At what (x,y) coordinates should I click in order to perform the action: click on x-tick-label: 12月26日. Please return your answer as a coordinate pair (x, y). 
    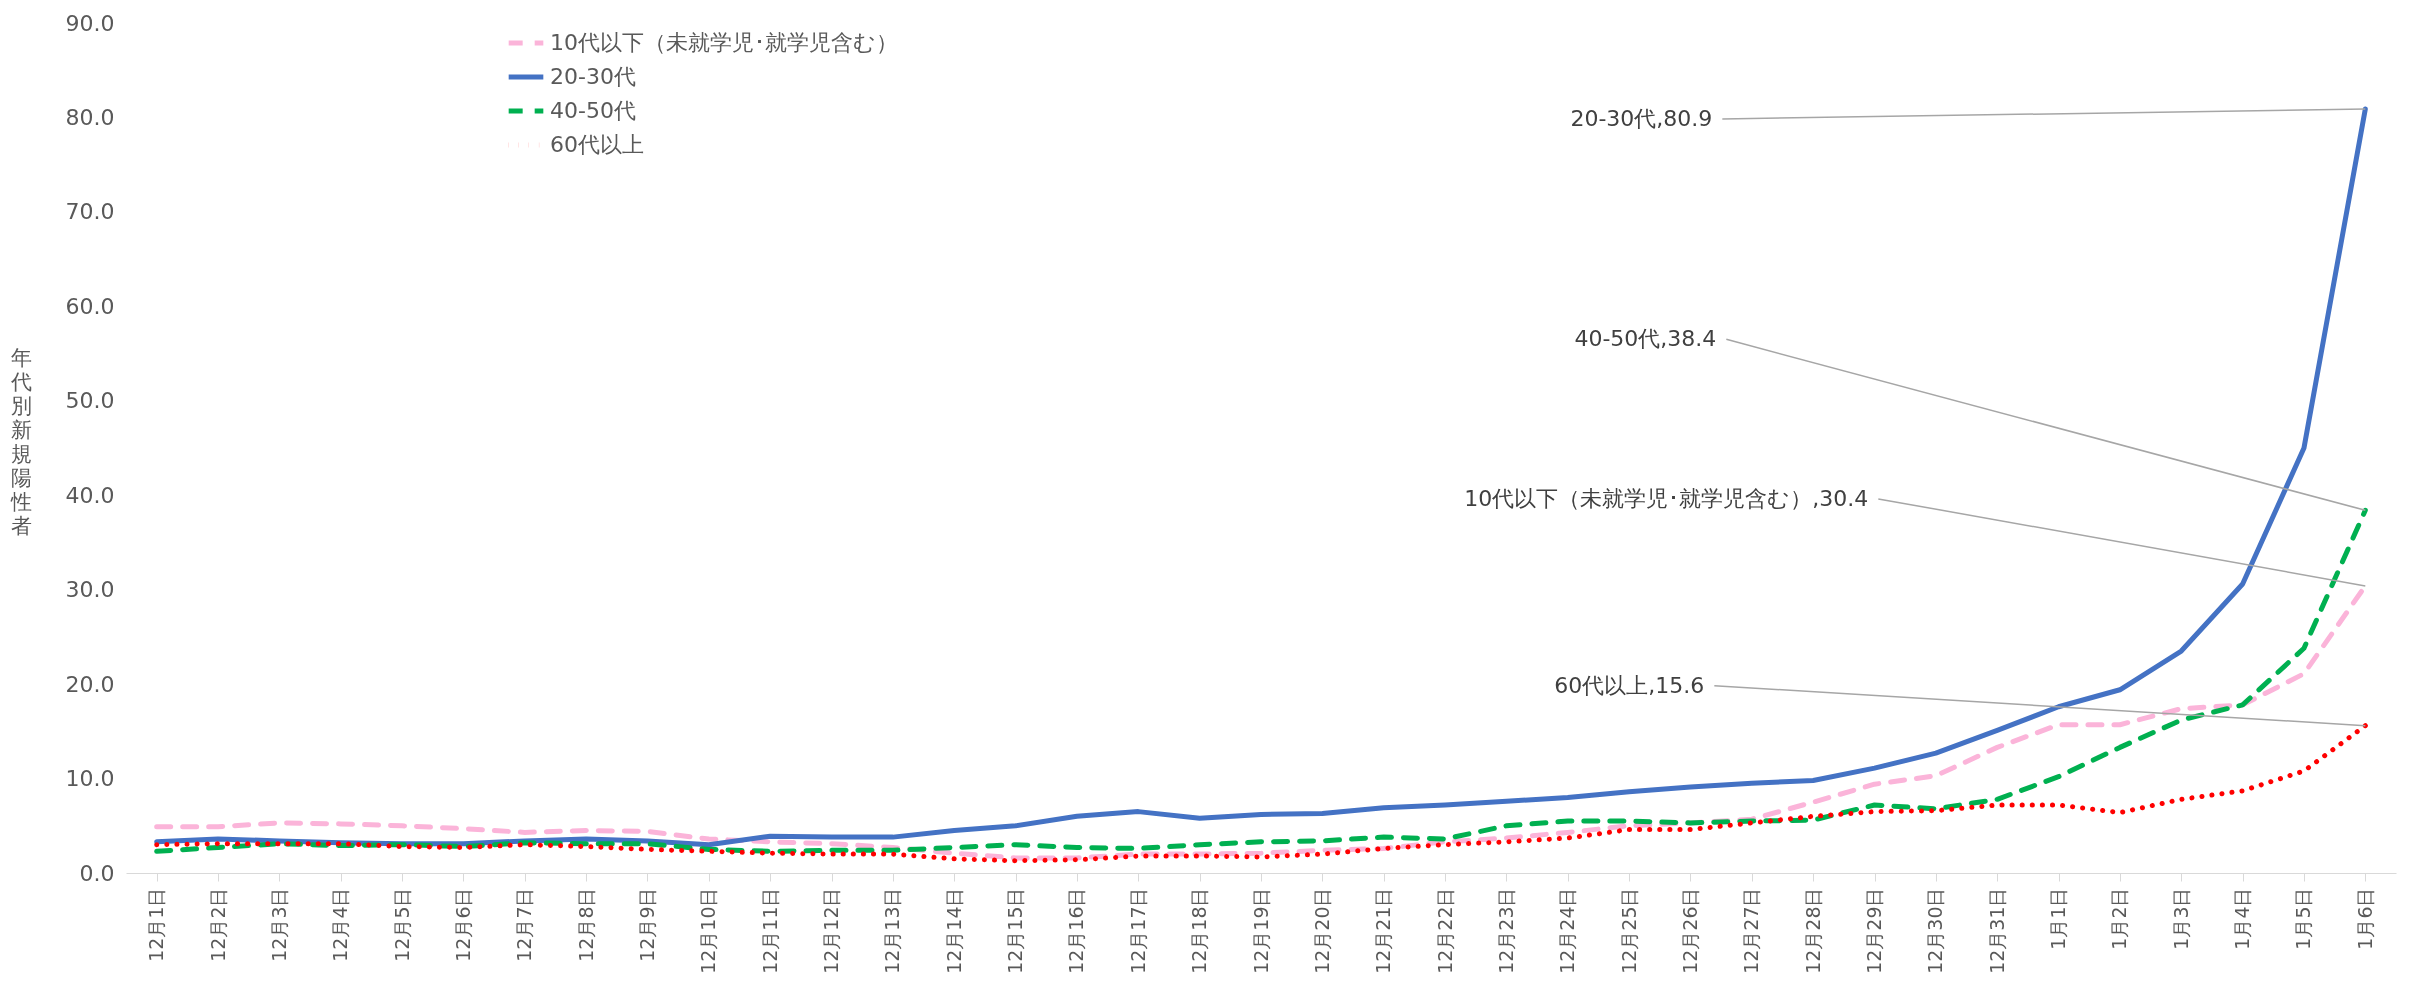
    Looking at the image, I should click on (1689, 930).